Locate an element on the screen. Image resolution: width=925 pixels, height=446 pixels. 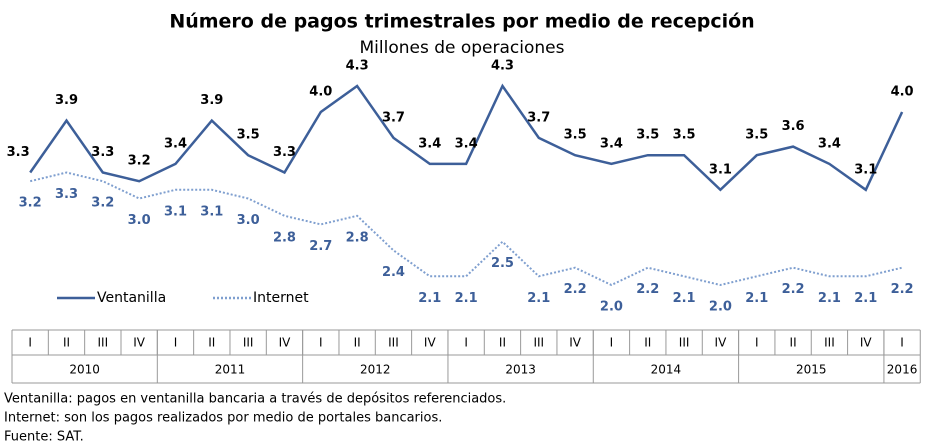
legend-label: Ventanilla is located at coordinates (131, 298).